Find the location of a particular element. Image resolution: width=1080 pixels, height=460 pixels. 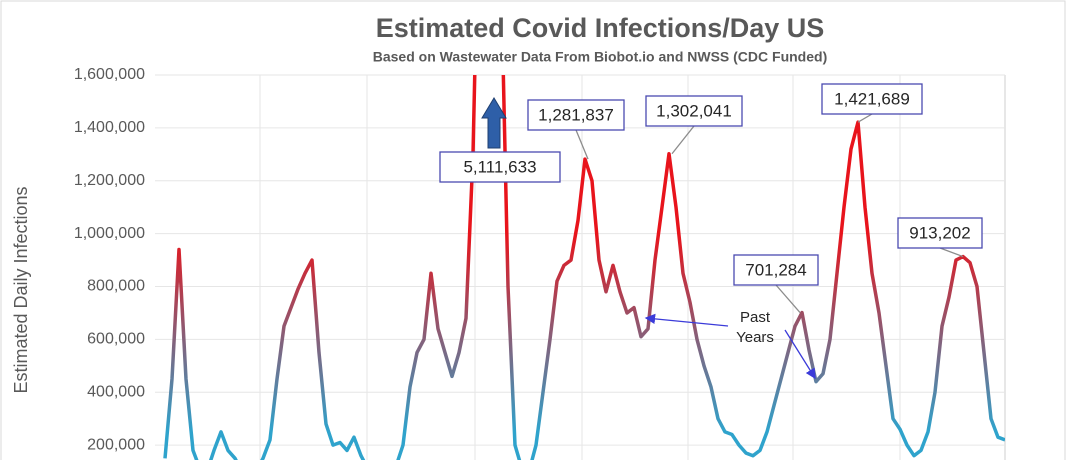

y-tick-label: 1,400,000 is located at coordinates (109, 127).